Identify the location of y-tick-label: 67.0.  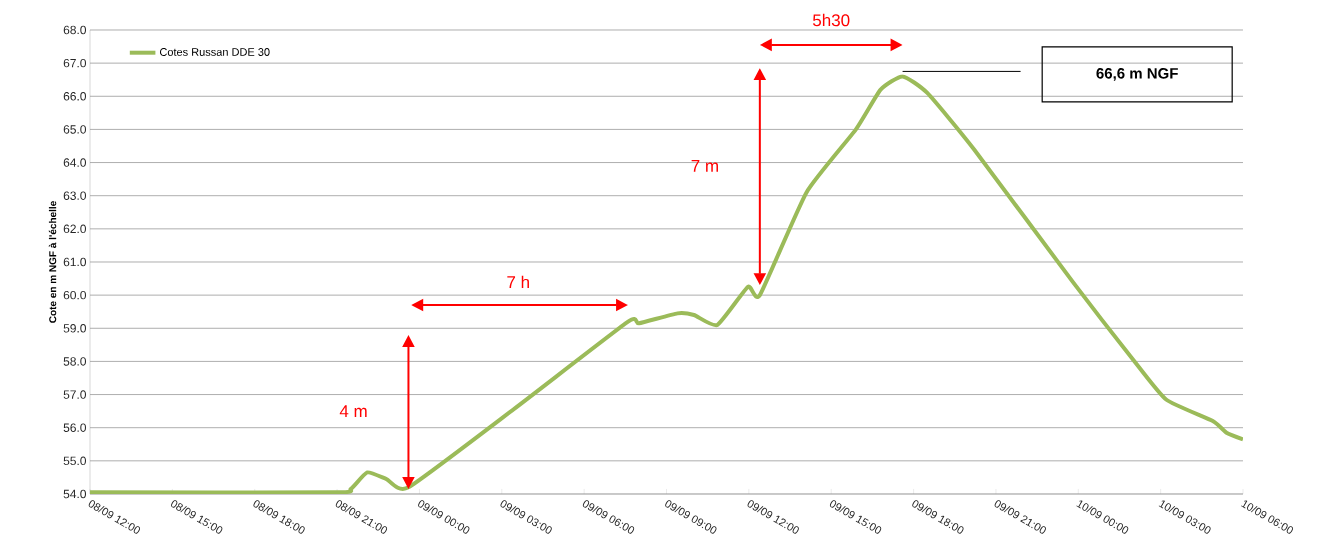
(75, 63).